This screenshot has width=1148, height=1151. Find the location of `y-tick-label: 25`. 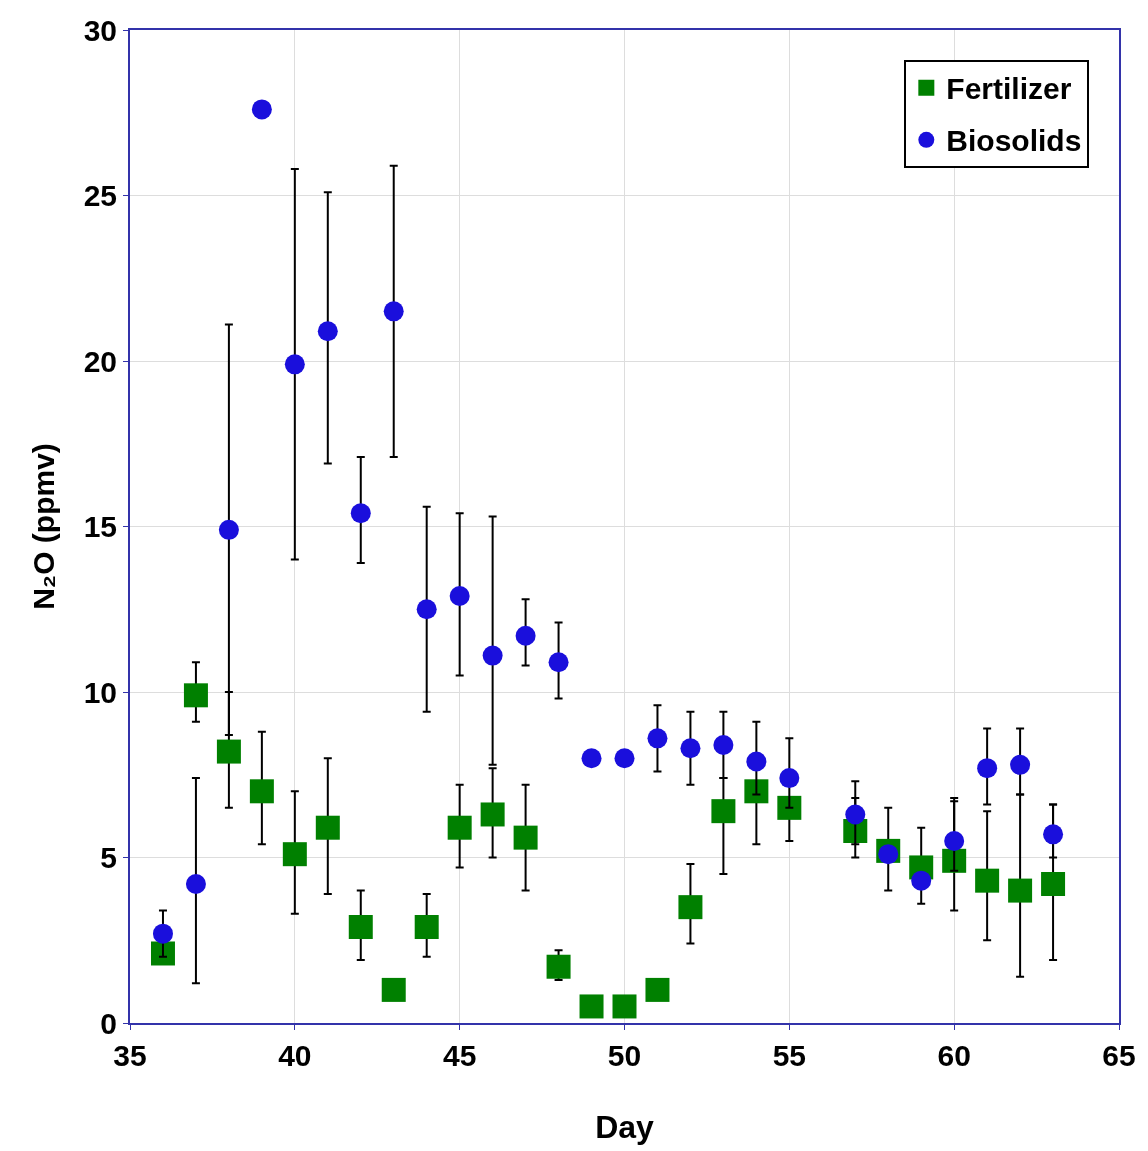

y-tick-label: 25 is located at coordinates (100, 195).